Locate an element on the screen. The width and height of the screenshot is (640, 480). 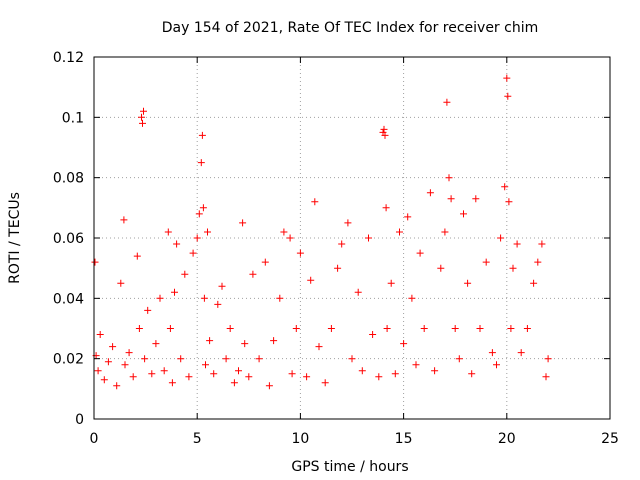
x-tick-label: 0 is located at coordinates (94, 439).